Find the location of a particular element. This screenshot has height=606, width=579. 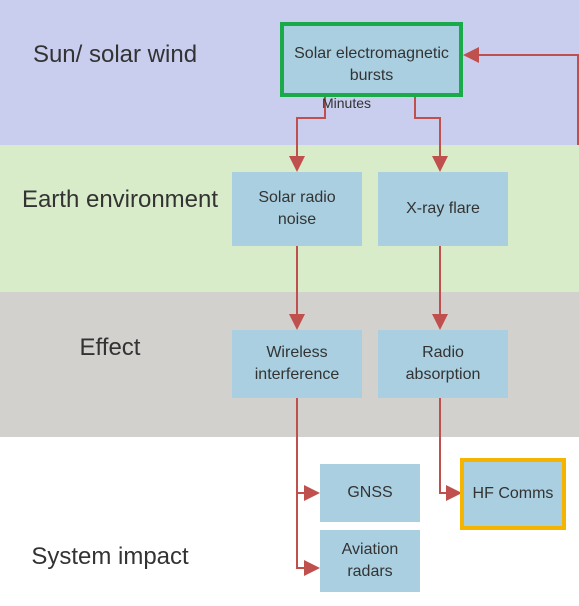

row-label: Sun/ solar wind is located at coordinates (115, 54).